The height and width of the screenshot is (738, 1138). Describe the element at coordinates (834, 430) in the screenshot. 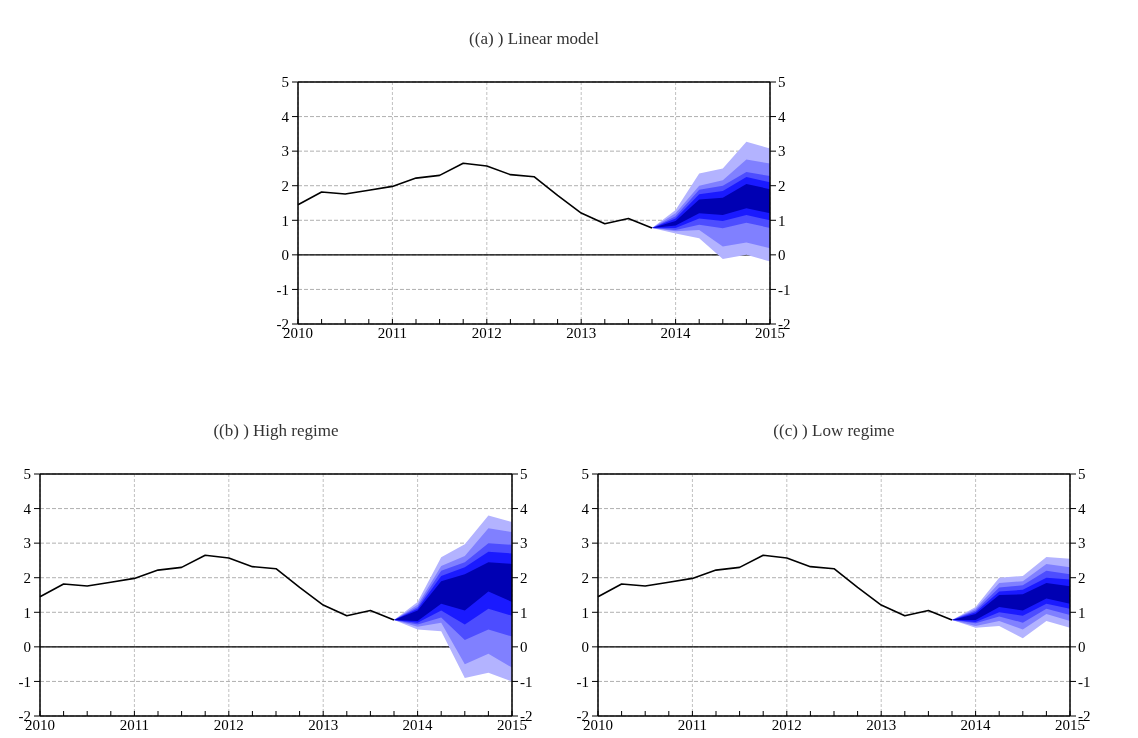

I see `chart-title: ((c) ) Low regime` at that location.